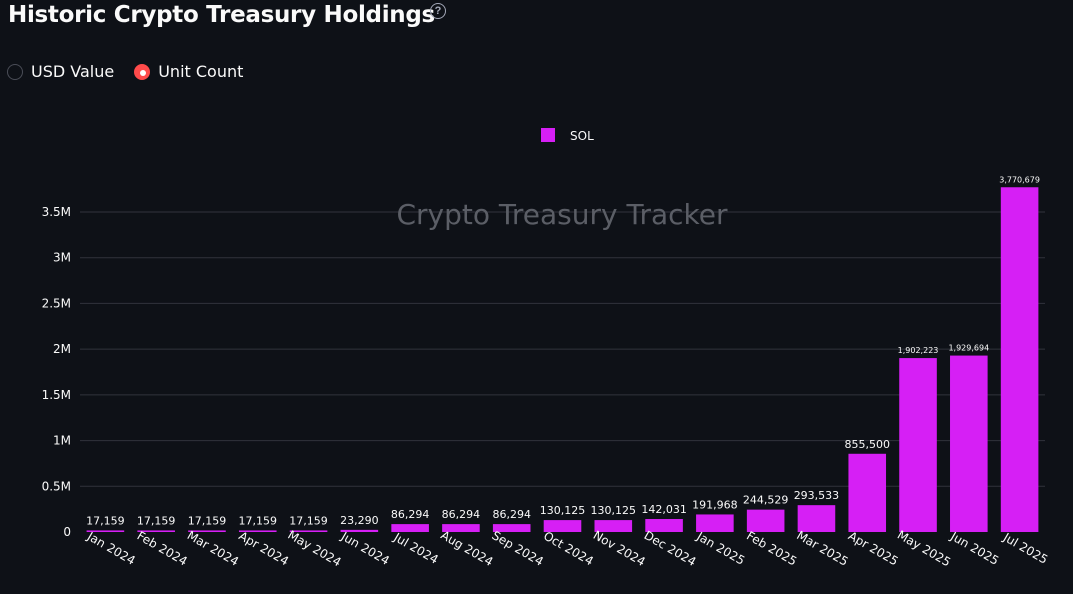 This screenshot has width=1073, height=594. What do you see at coordinates (568, 549) in the screenshot?
I see `x-tick-label: Oct 2024` at bounding box center [568, 549].